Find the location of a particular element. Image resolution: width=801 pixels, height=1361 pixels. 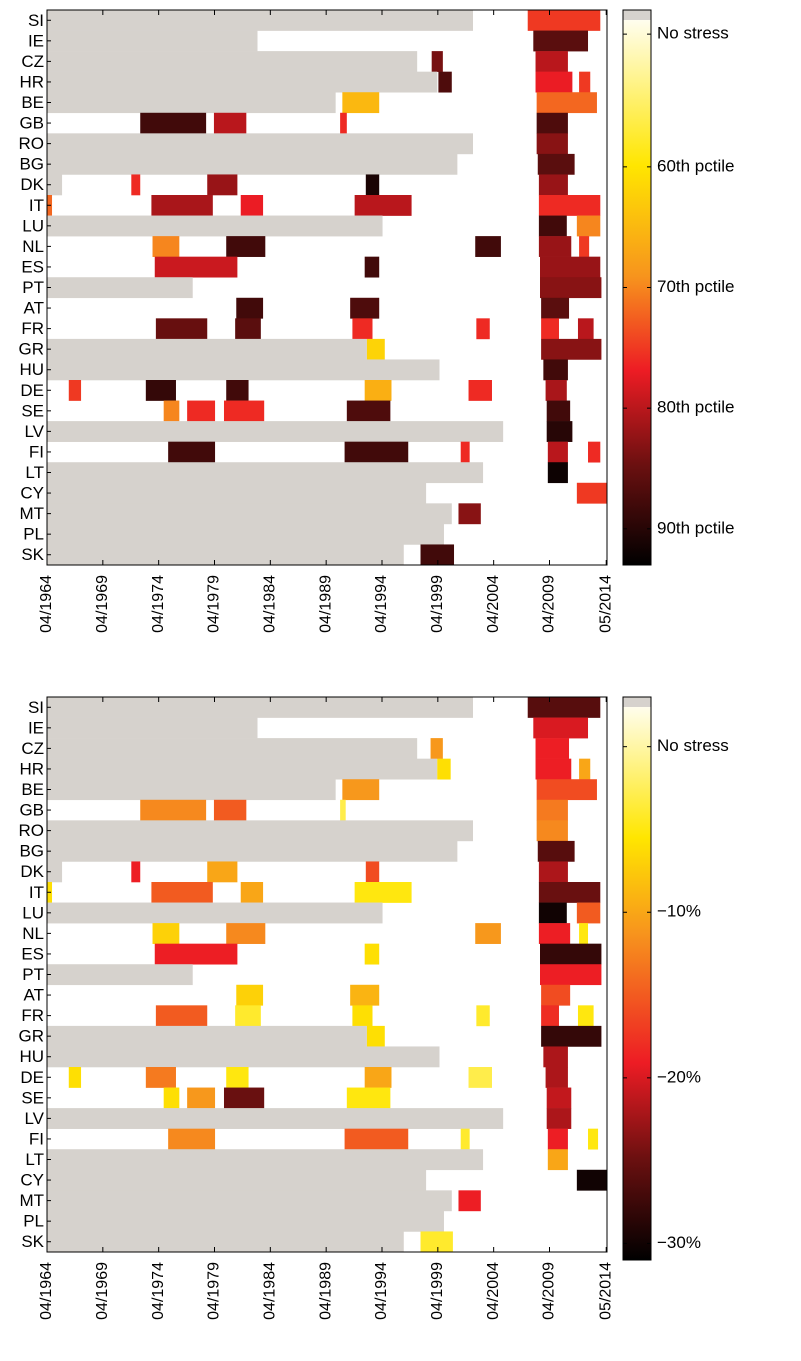

row-label: SK is located at coordinates (32, 554).